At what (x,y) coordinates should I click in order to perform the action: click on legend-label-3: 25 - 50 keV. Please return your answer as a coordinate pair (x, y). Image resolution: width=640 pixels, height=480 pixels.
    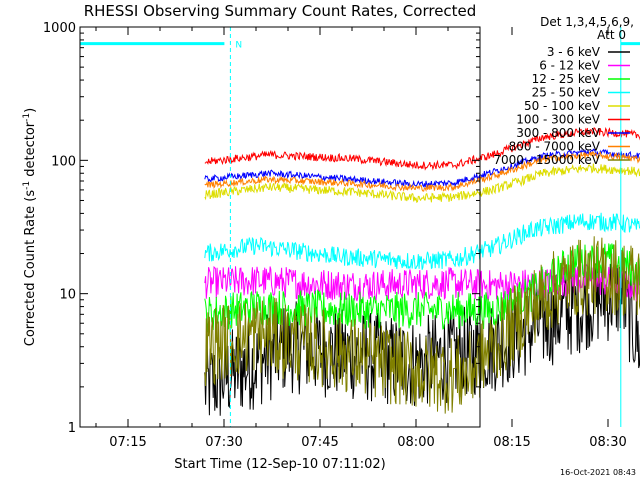
    Looking at the image, I should click on (566, 93).